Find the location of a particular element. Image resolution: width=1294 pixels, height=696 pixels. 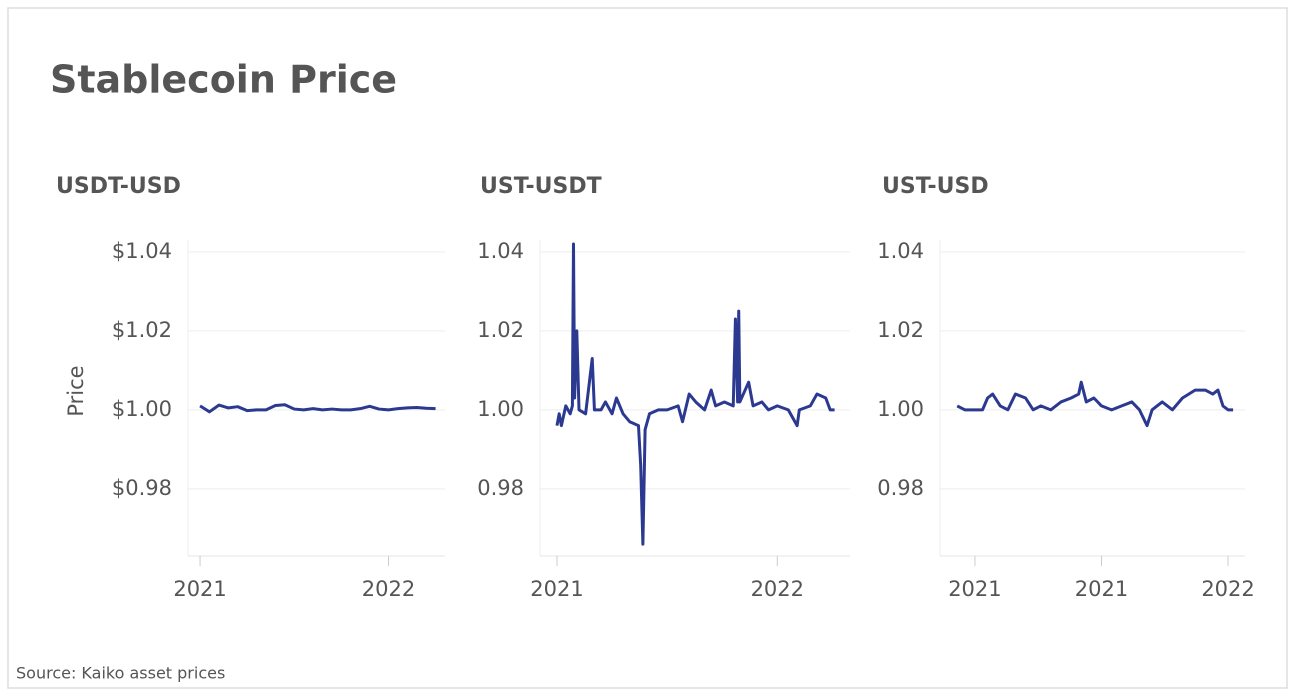

source-note: Source: Kaiko asset prices is located at coordinates (120, 673).